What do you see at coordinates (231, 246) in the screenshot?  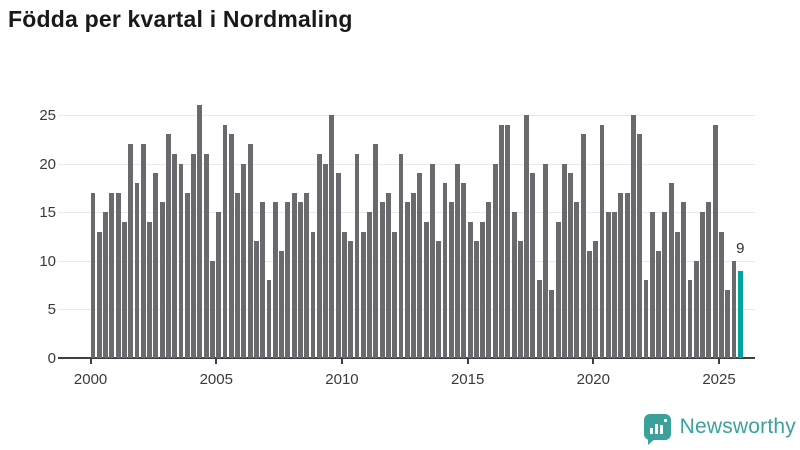 I see `bar-2005-q3` at bounding box center [231, 246].